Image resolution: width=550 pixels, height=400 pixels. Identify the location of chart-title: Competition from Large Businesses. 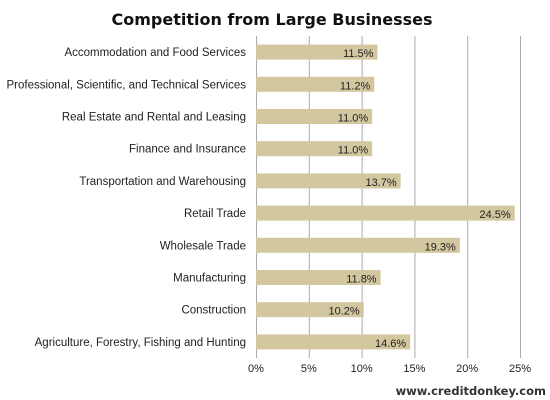
(271, 19).